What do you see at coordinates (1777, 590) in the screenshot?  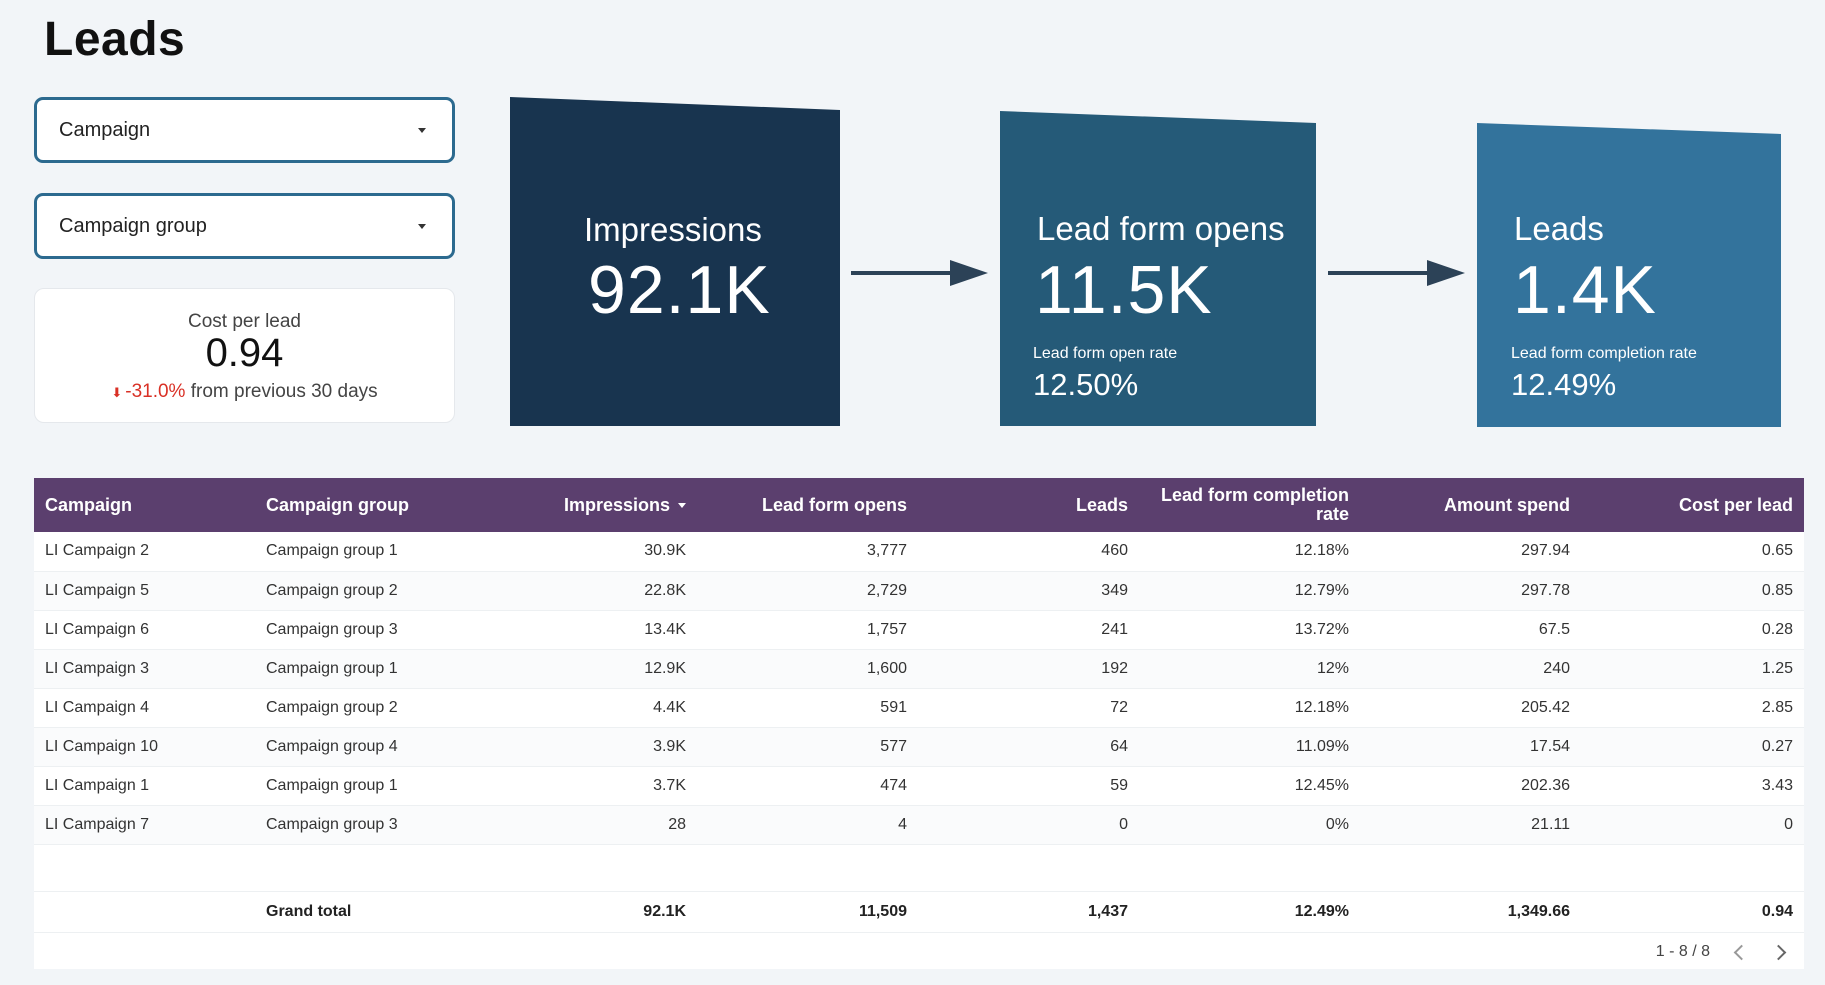 I see `cell-cost-per-lead: 0.85` at bounding box center [1777, 590].